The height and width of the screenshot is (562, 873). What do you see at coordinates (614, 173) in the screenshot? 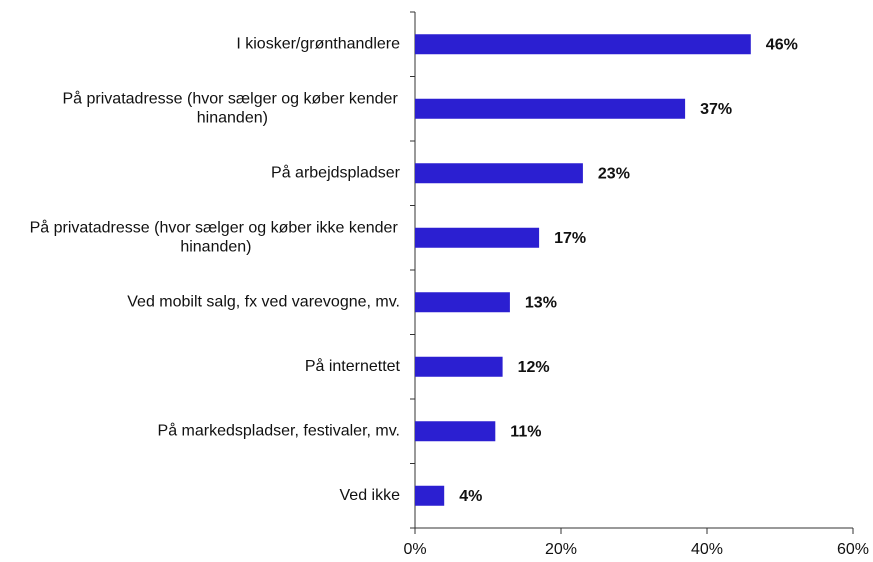
I see `value-label: 23%` at bounding box center [614, 173].